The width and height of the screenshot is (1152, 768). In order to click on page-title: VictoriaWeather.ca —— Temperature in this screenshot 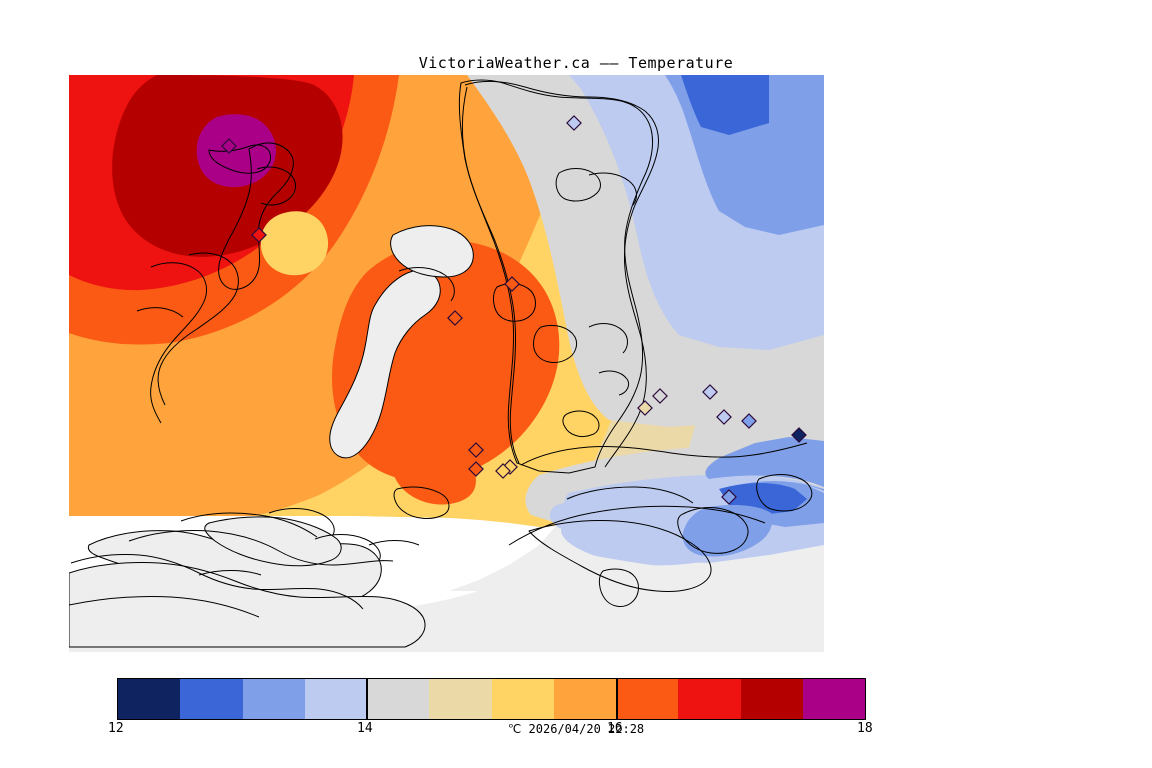, I will do `click(576, 63)`.